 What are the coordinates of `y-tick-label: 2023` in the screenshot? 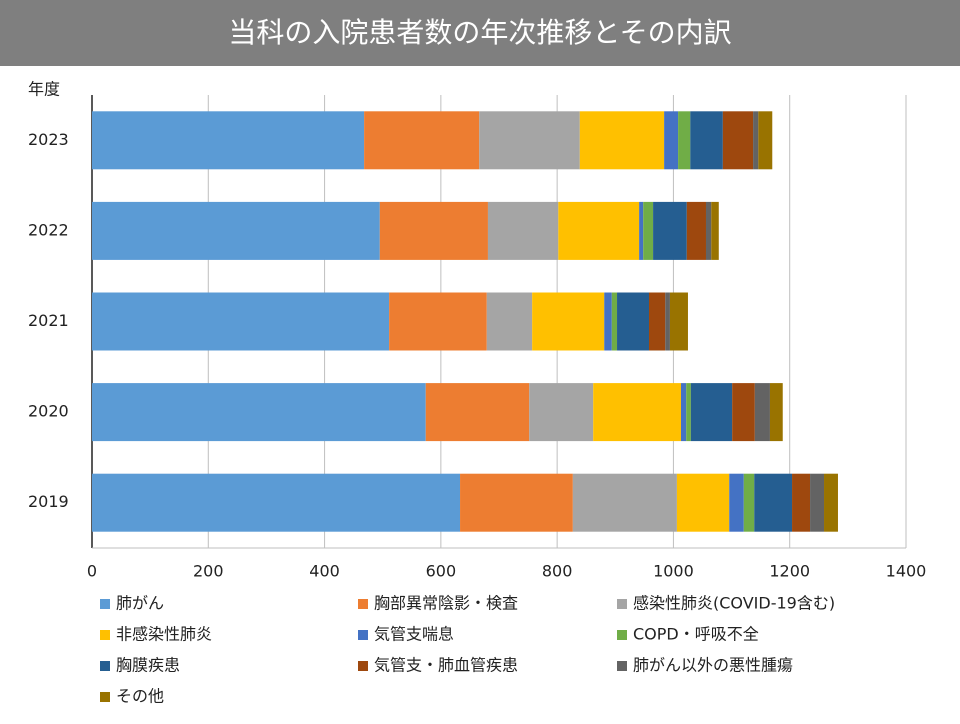 It's located at (48, 139).